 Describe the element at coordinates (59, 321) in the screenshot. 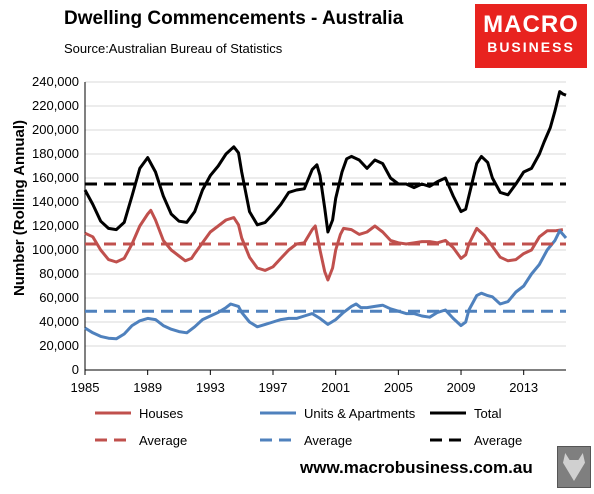

I see `y-tick-label: 40,000` at that location.